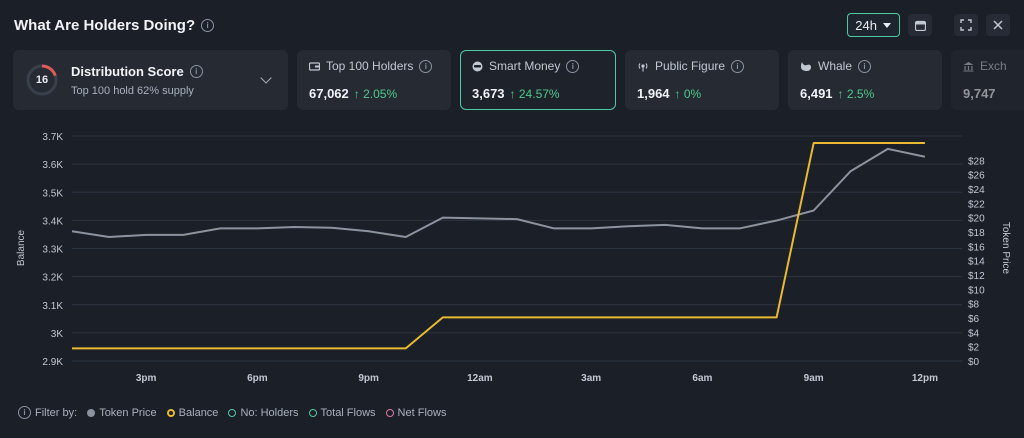 The height and width of the screenshot is (438, 1024). Describe the element at coordinates (591, 378) in the screenshot. I see `x-tick-label: 3am` at that location.